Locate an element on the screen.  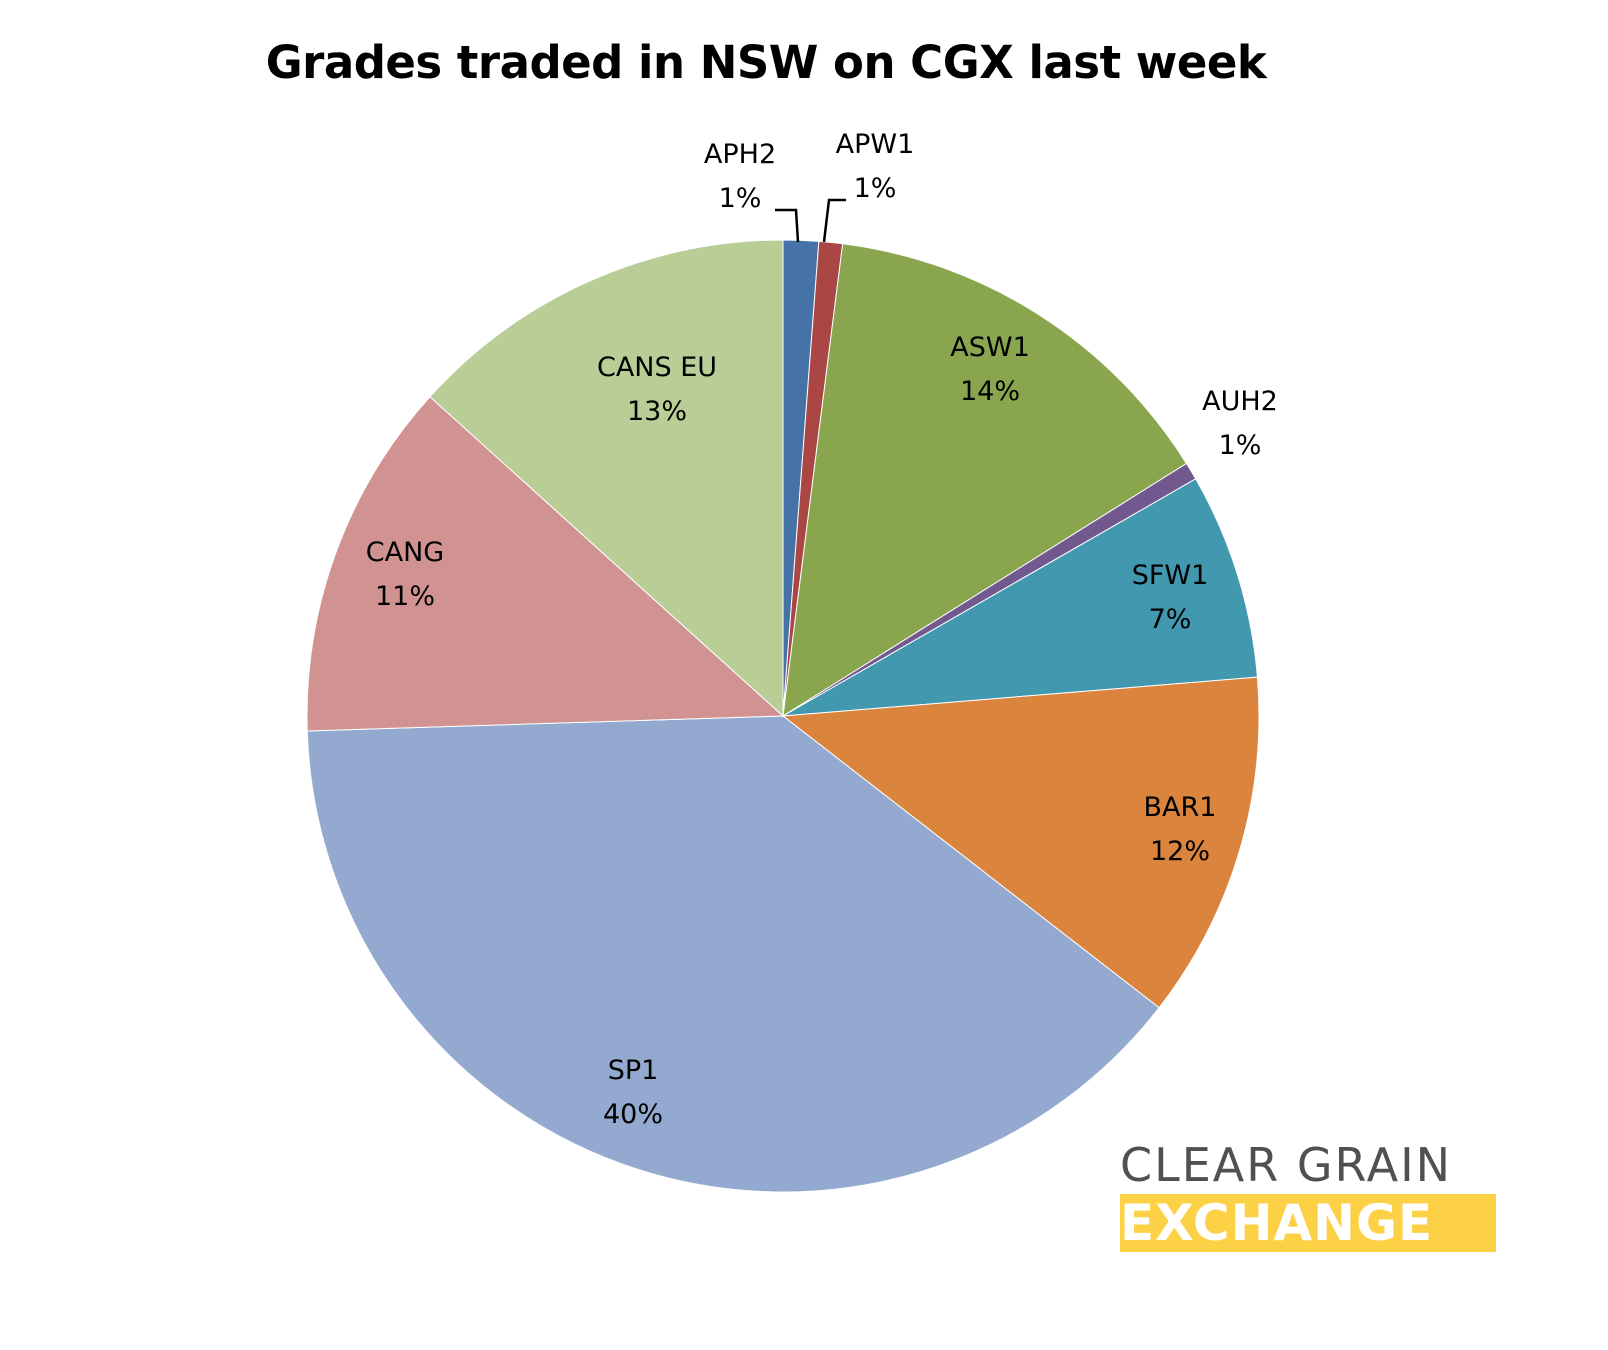
data-label-name: BAR1 is located at coordinates (1180, 807).